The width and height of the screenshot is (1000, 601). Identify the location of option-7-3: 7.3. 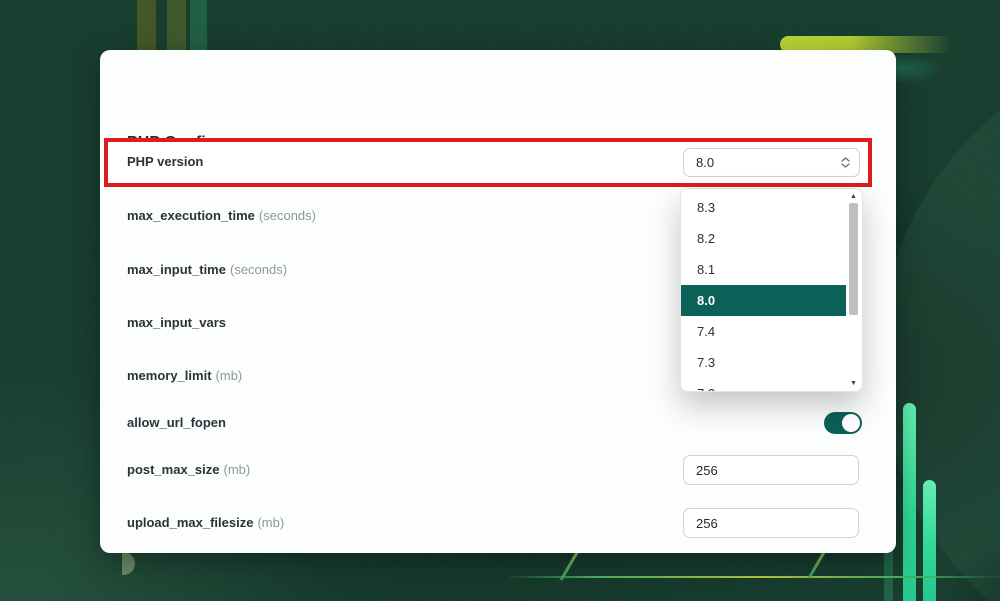
(706, 362).